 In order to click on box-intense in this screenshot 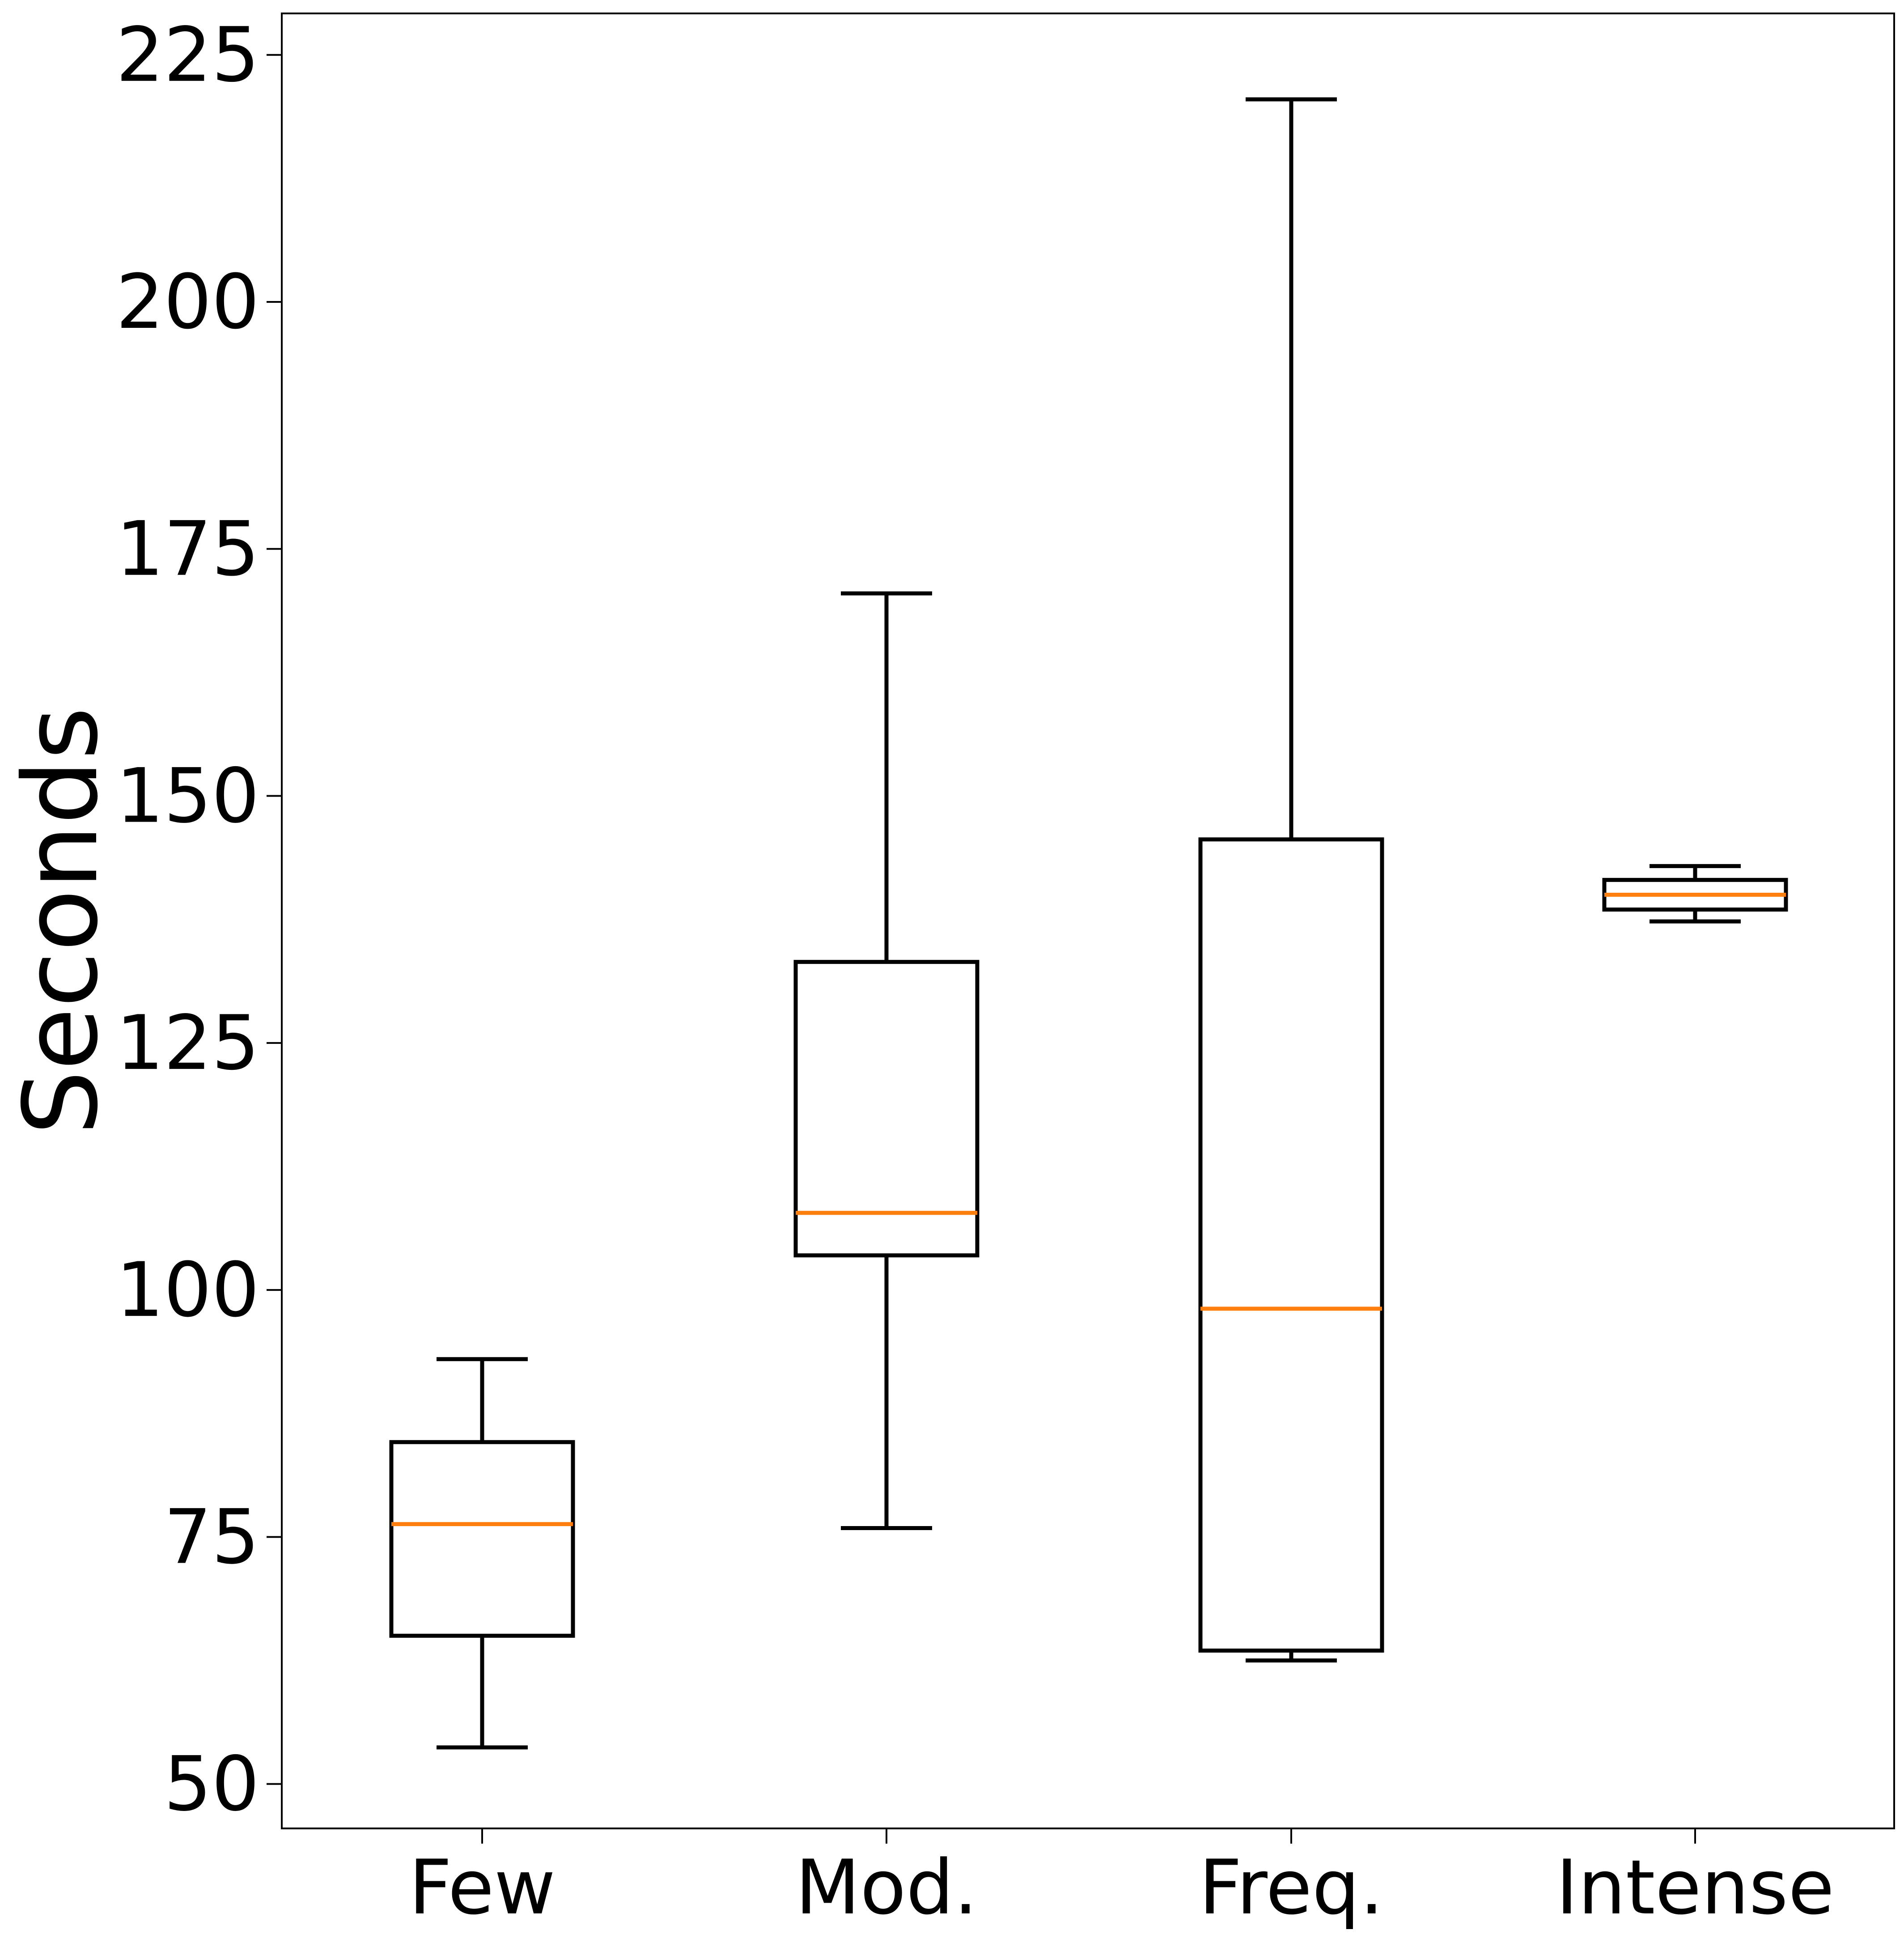, I will do `click(1695, 894)`.